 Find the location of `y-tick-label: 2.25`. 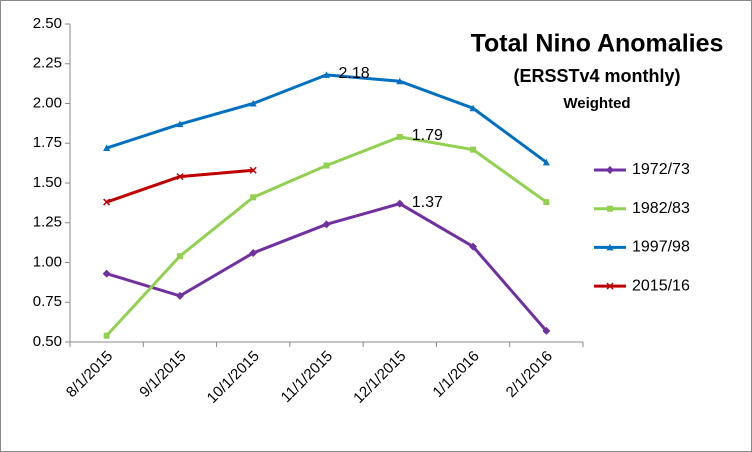

y-tick-label: 2.25 is located at coordinates (47, 63).